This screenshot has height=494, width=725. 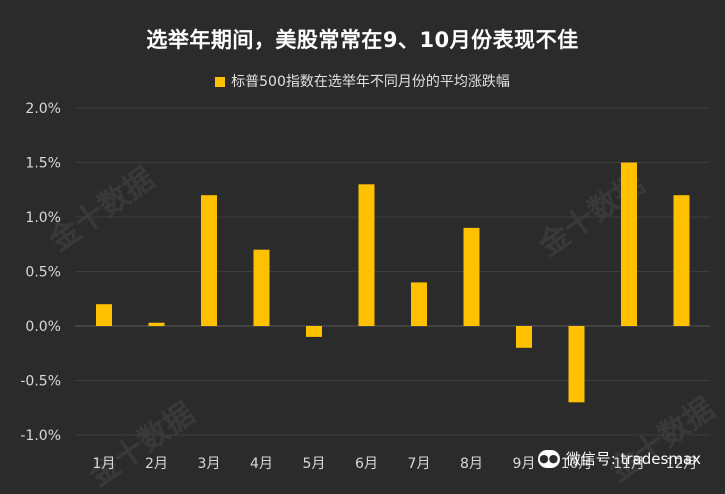 I want to click on x-tick-label: 8月, so click(x=471, y=464).